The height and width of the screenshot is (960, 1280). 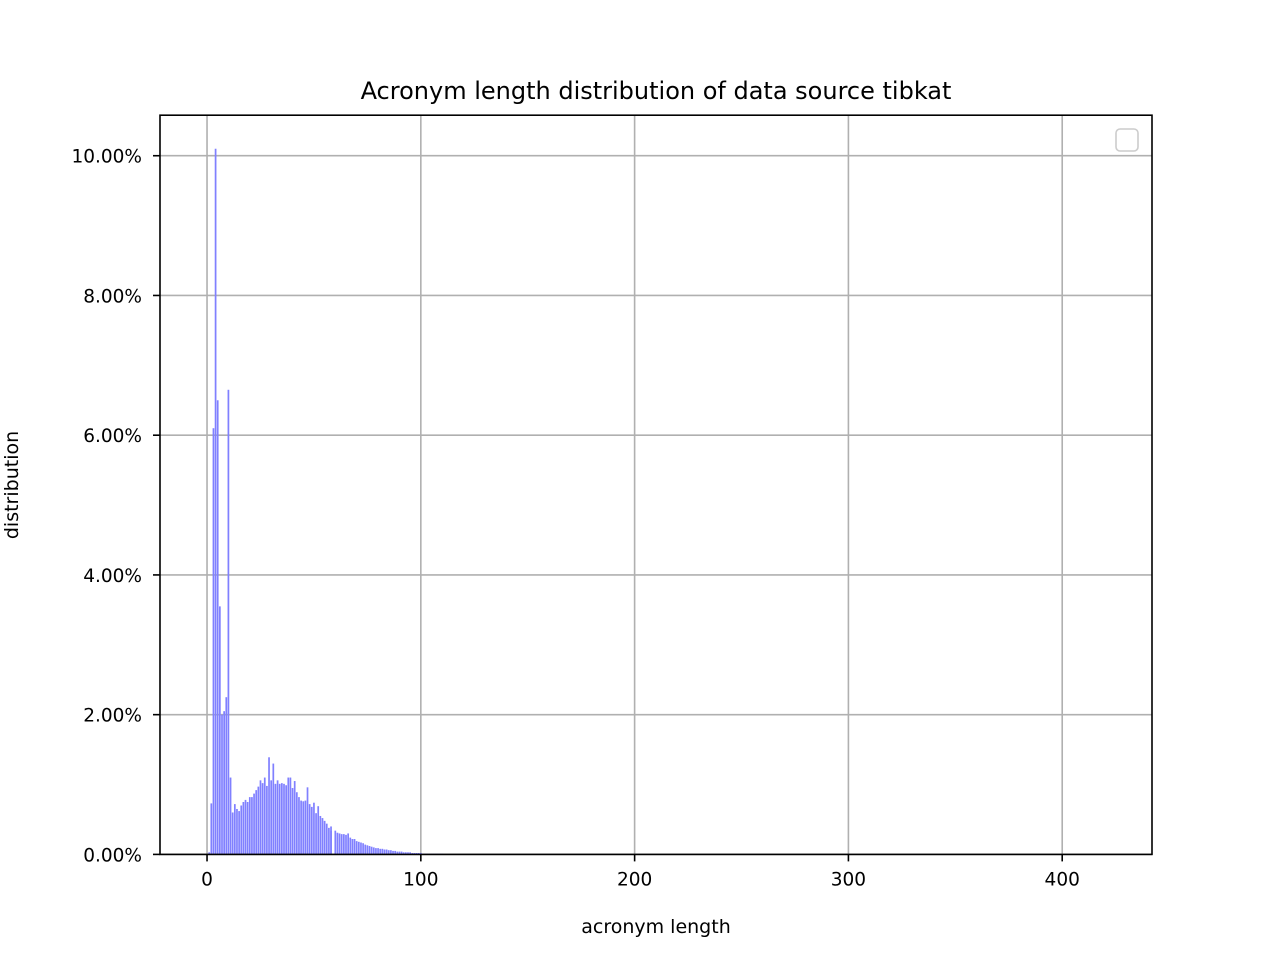 I want to click on x-tick-label: 100, so click(x=420, y=879).